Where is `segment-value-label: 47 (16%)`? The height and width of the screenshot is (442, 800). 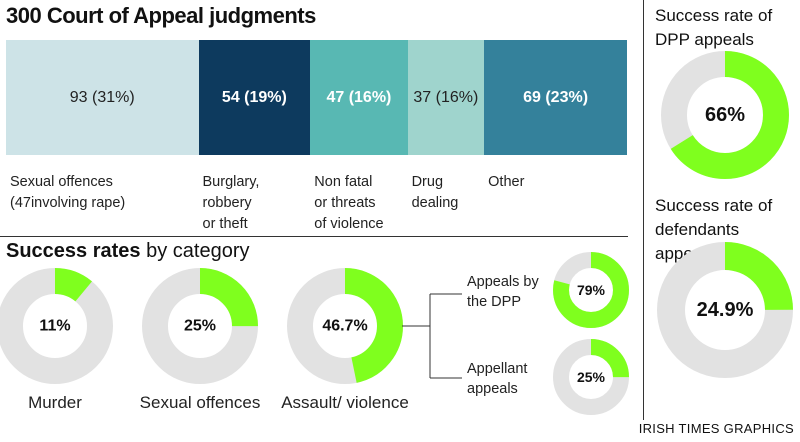
segment-value-label: 47 (16%) is located at coordinates (359, 97).